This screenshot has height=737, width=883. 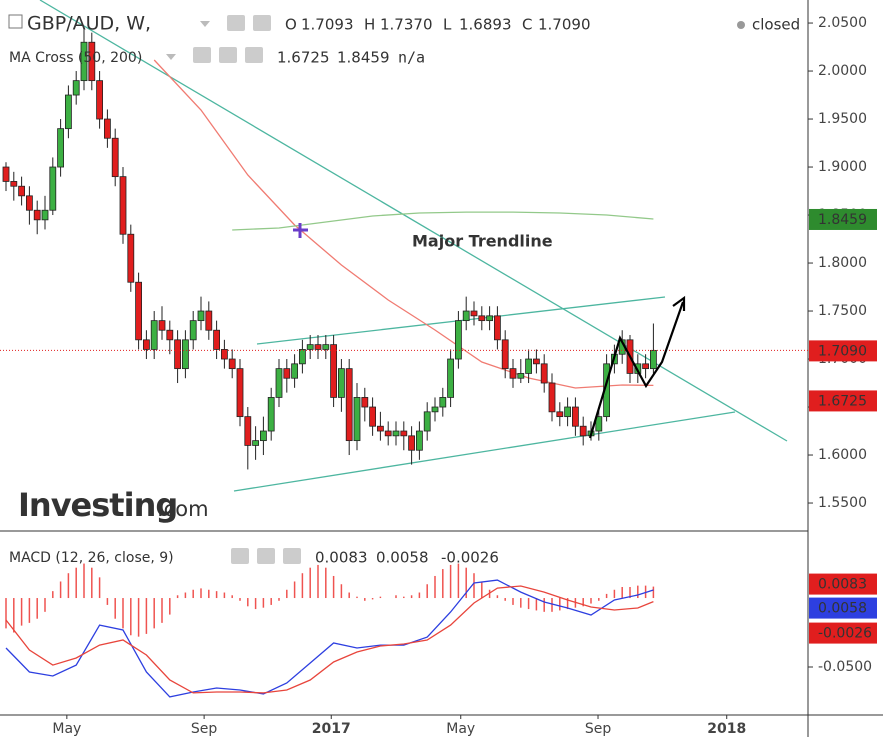 What do you see at coordinates (97, 505) in the screenshot?
I see `watermark: Investing` at bounding box center [97, 505].